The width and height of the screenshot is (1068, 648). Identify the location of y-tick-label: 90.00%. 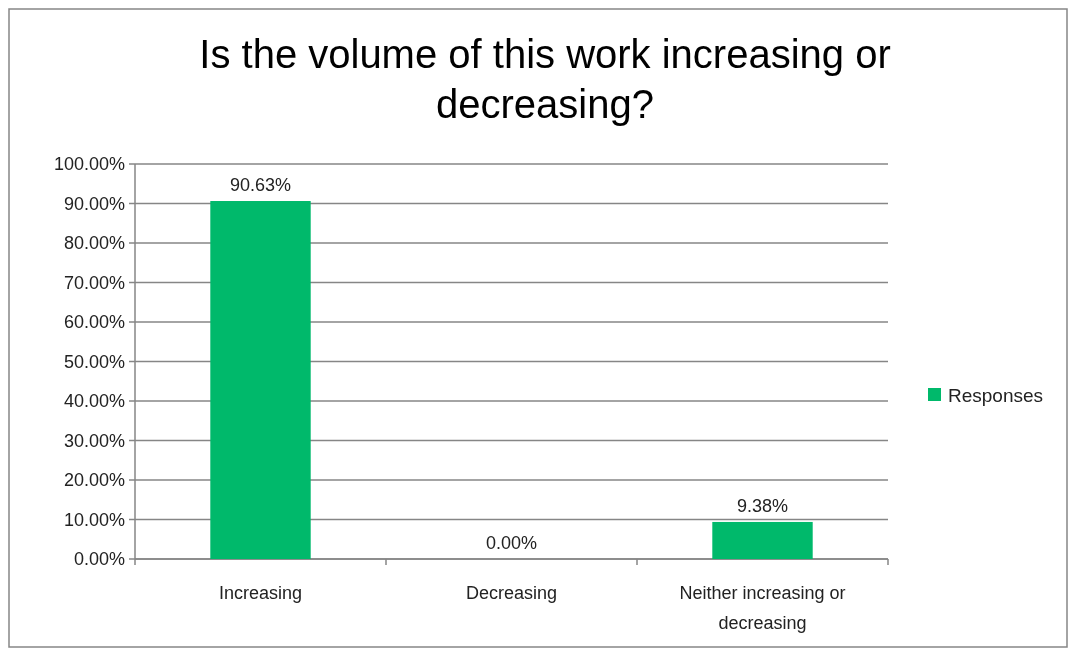
(94, 203).